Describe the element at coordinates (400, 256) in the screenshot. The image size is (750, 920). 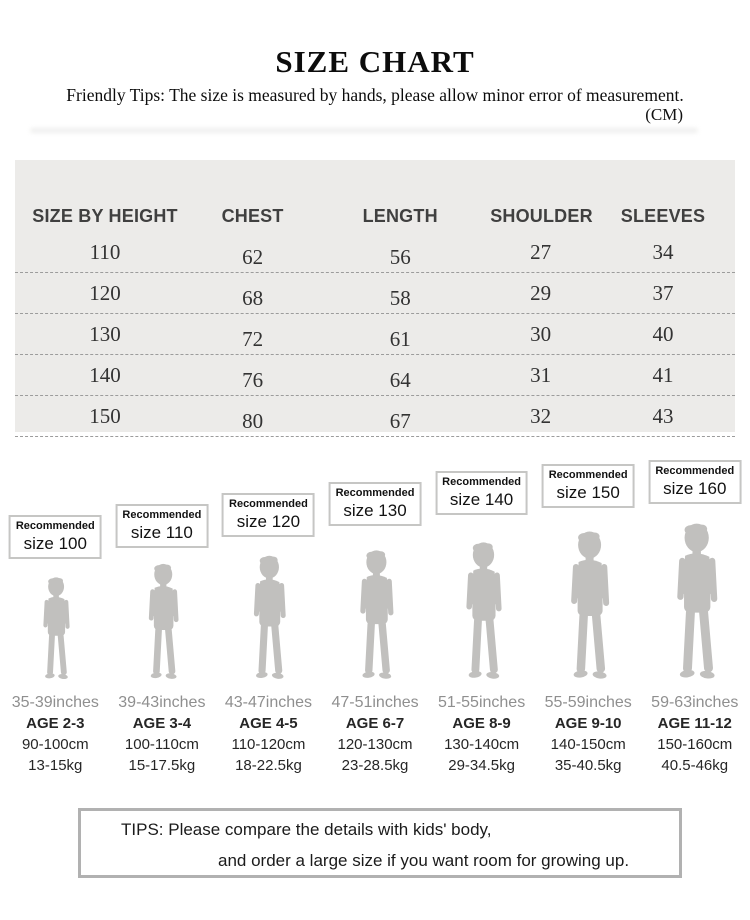
I see `table-cell: 56` at that location.